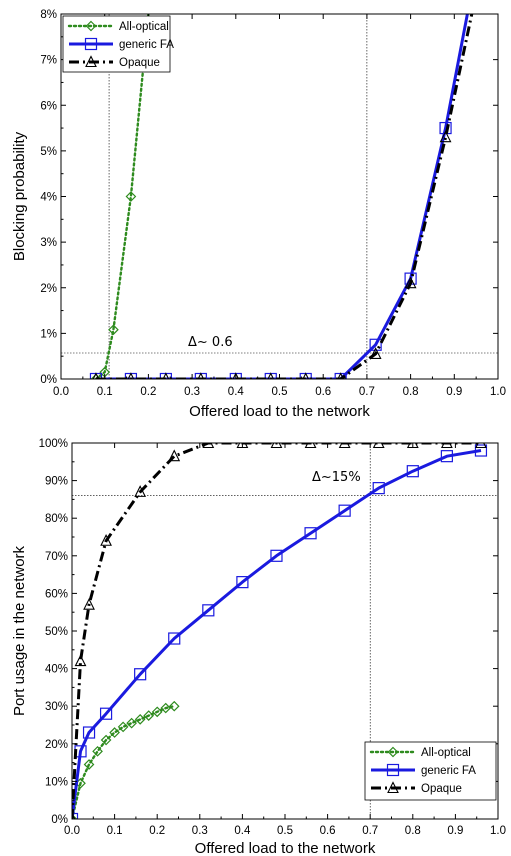  I want to click on y-tick-label: 20%, so click(56, 745).